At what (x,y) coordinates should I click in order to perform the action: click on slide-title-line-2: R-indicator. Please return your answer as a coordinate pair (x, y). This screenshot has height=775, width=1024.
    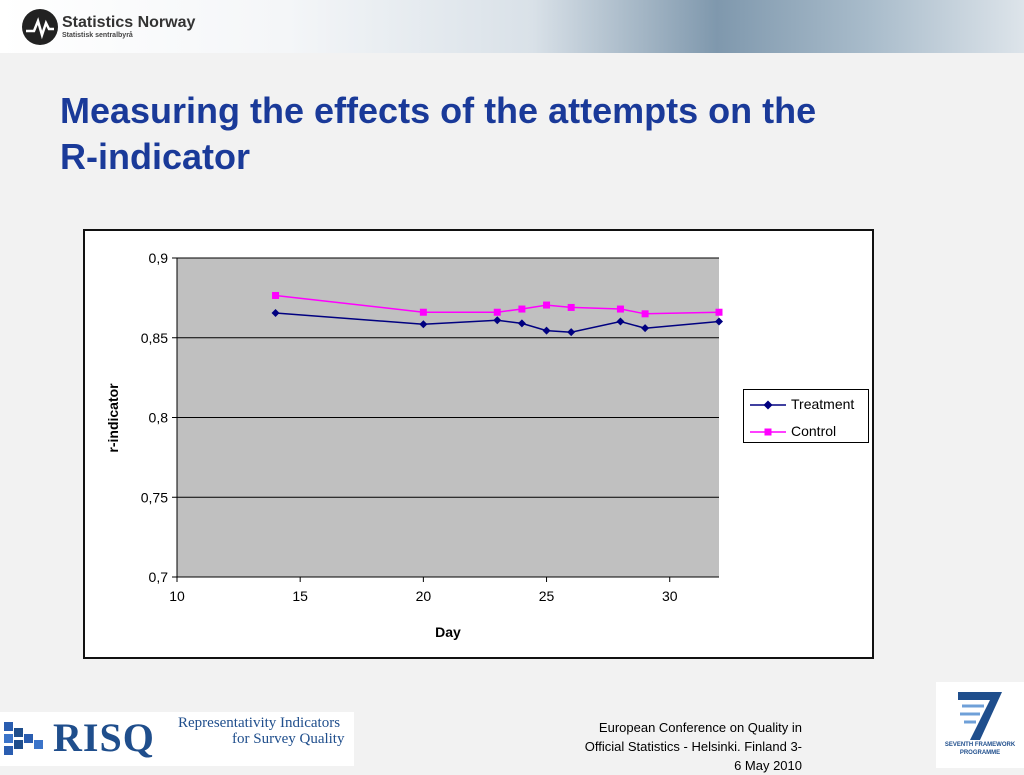
    Looking at the image, I should click on (155, 156).